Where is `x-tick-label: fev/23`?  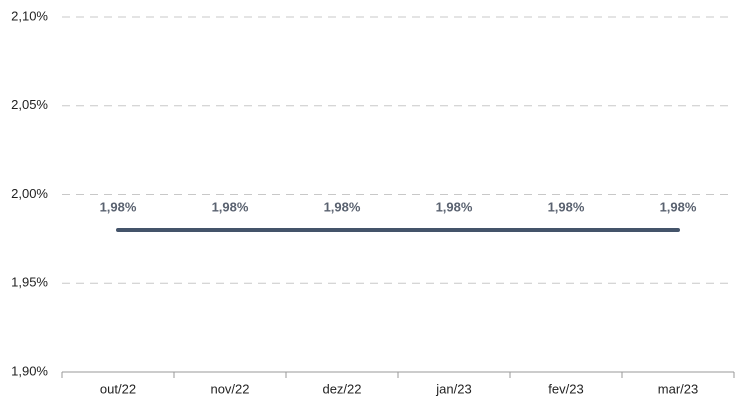
x-tick-label: fev/23 is located at coordinates (565, 388).